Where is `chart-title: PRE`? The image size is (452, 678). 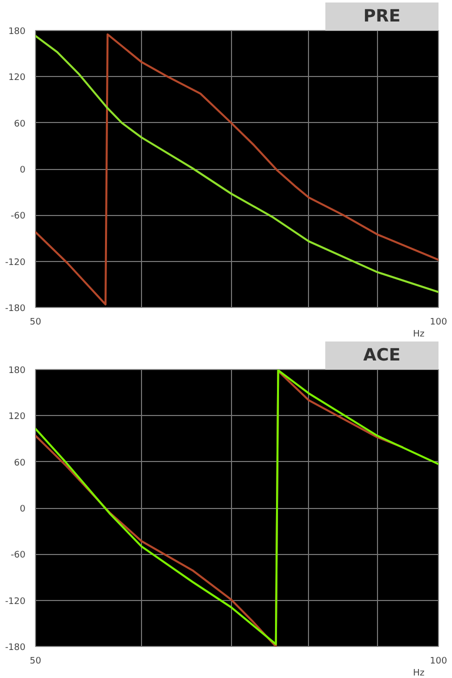 chart-title: PRE is located at coordinates (382, 16).